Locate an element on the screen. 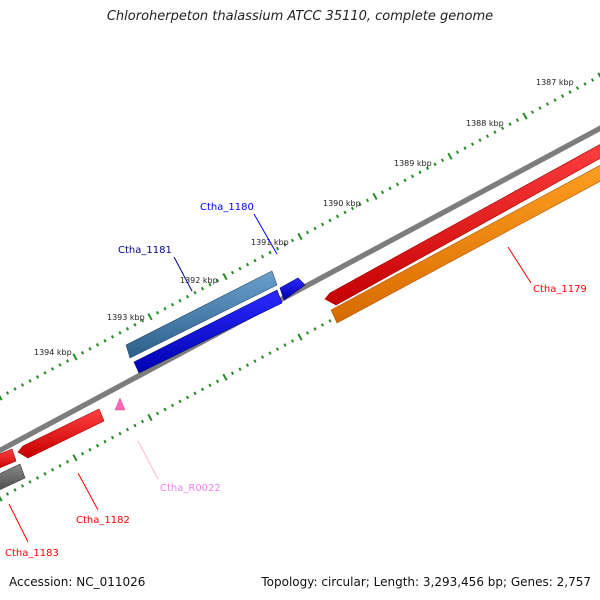  tick-label-1389: 1389 kbp is located at coordinates (413, 163).